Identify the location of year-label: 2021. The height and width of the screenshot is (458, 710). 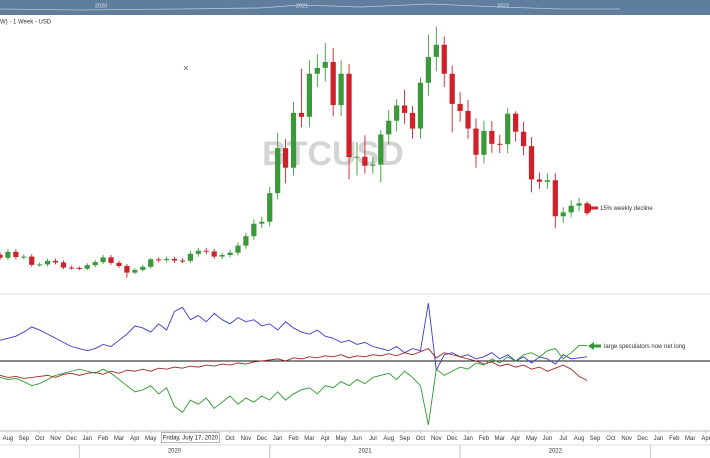
(365, 452).